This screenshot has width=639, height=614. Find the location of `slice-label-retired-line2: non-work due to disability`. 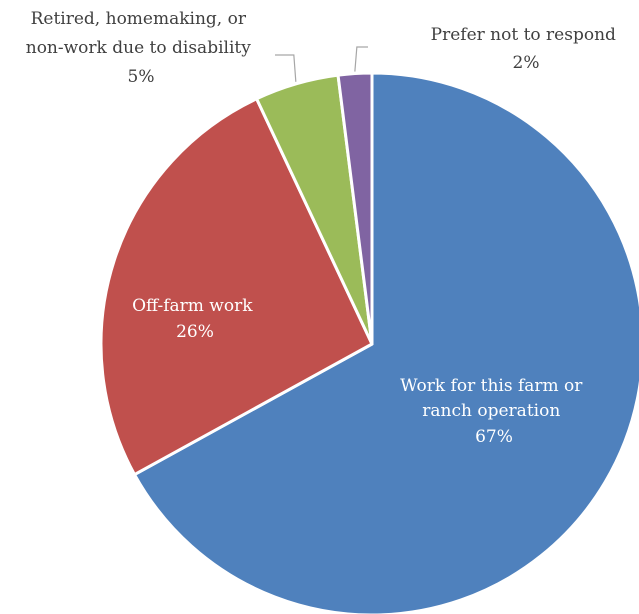

slice-label-retired-line2: non-work due to disability is located at coordinates (138, 48).